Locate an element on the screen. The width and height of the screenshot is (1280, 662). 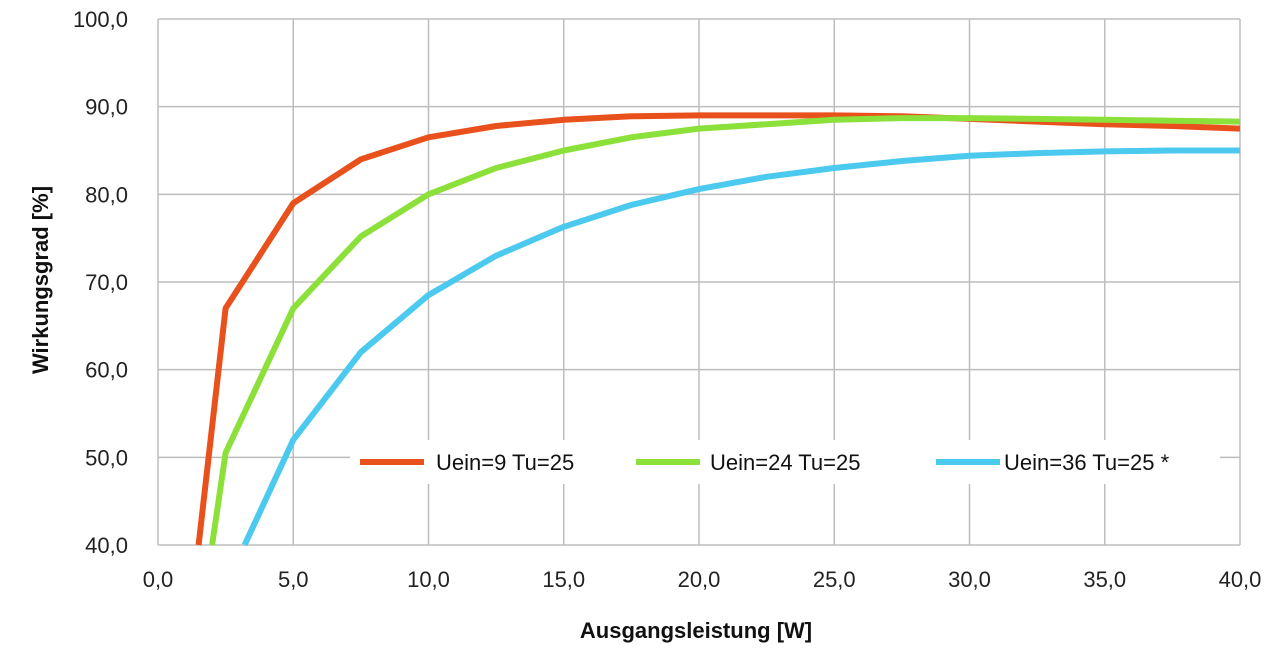
y-axis-ticks: 40,0 50,0 60,0 70,0 80,0 90,0 100,0 is located at coordinates (100, 282).